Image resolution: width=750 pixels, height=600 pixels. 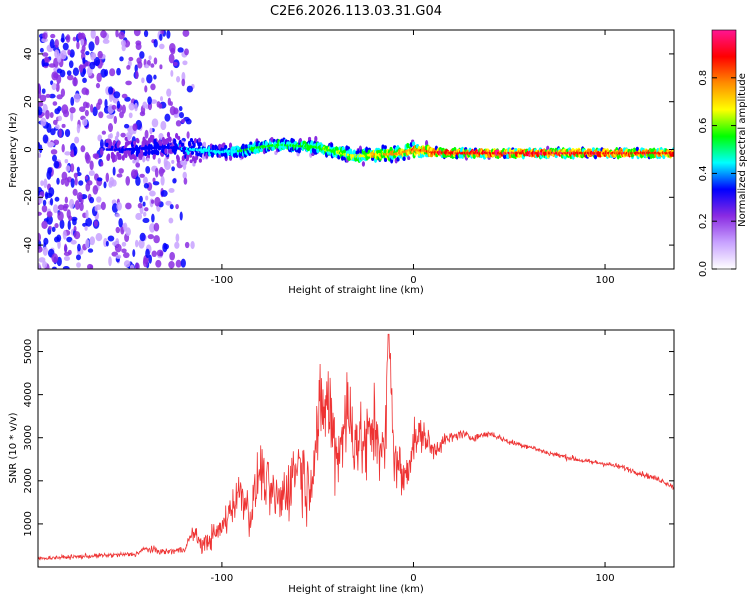 I want to click on spectrogram-x-tick-label: 0, so click(x=413, y=280).